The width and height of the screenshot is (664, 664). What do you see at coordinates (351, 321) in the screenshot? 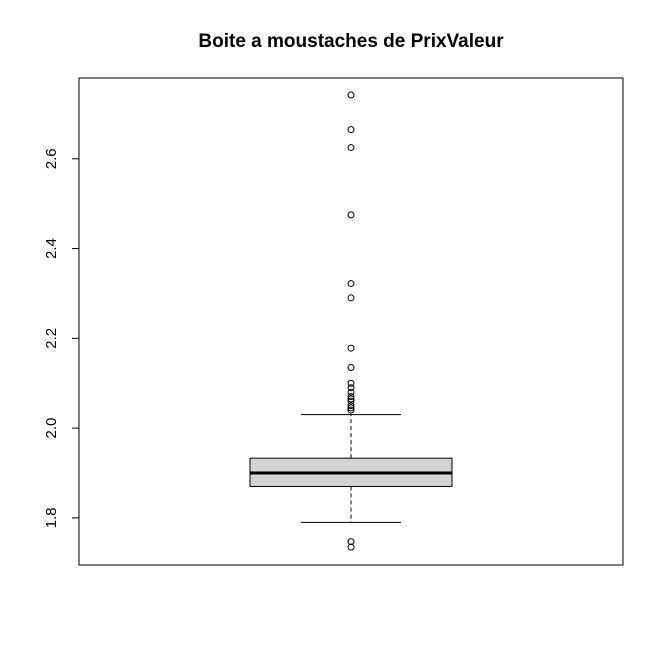
I see `outlier-points` at bounding box center [351, 321].